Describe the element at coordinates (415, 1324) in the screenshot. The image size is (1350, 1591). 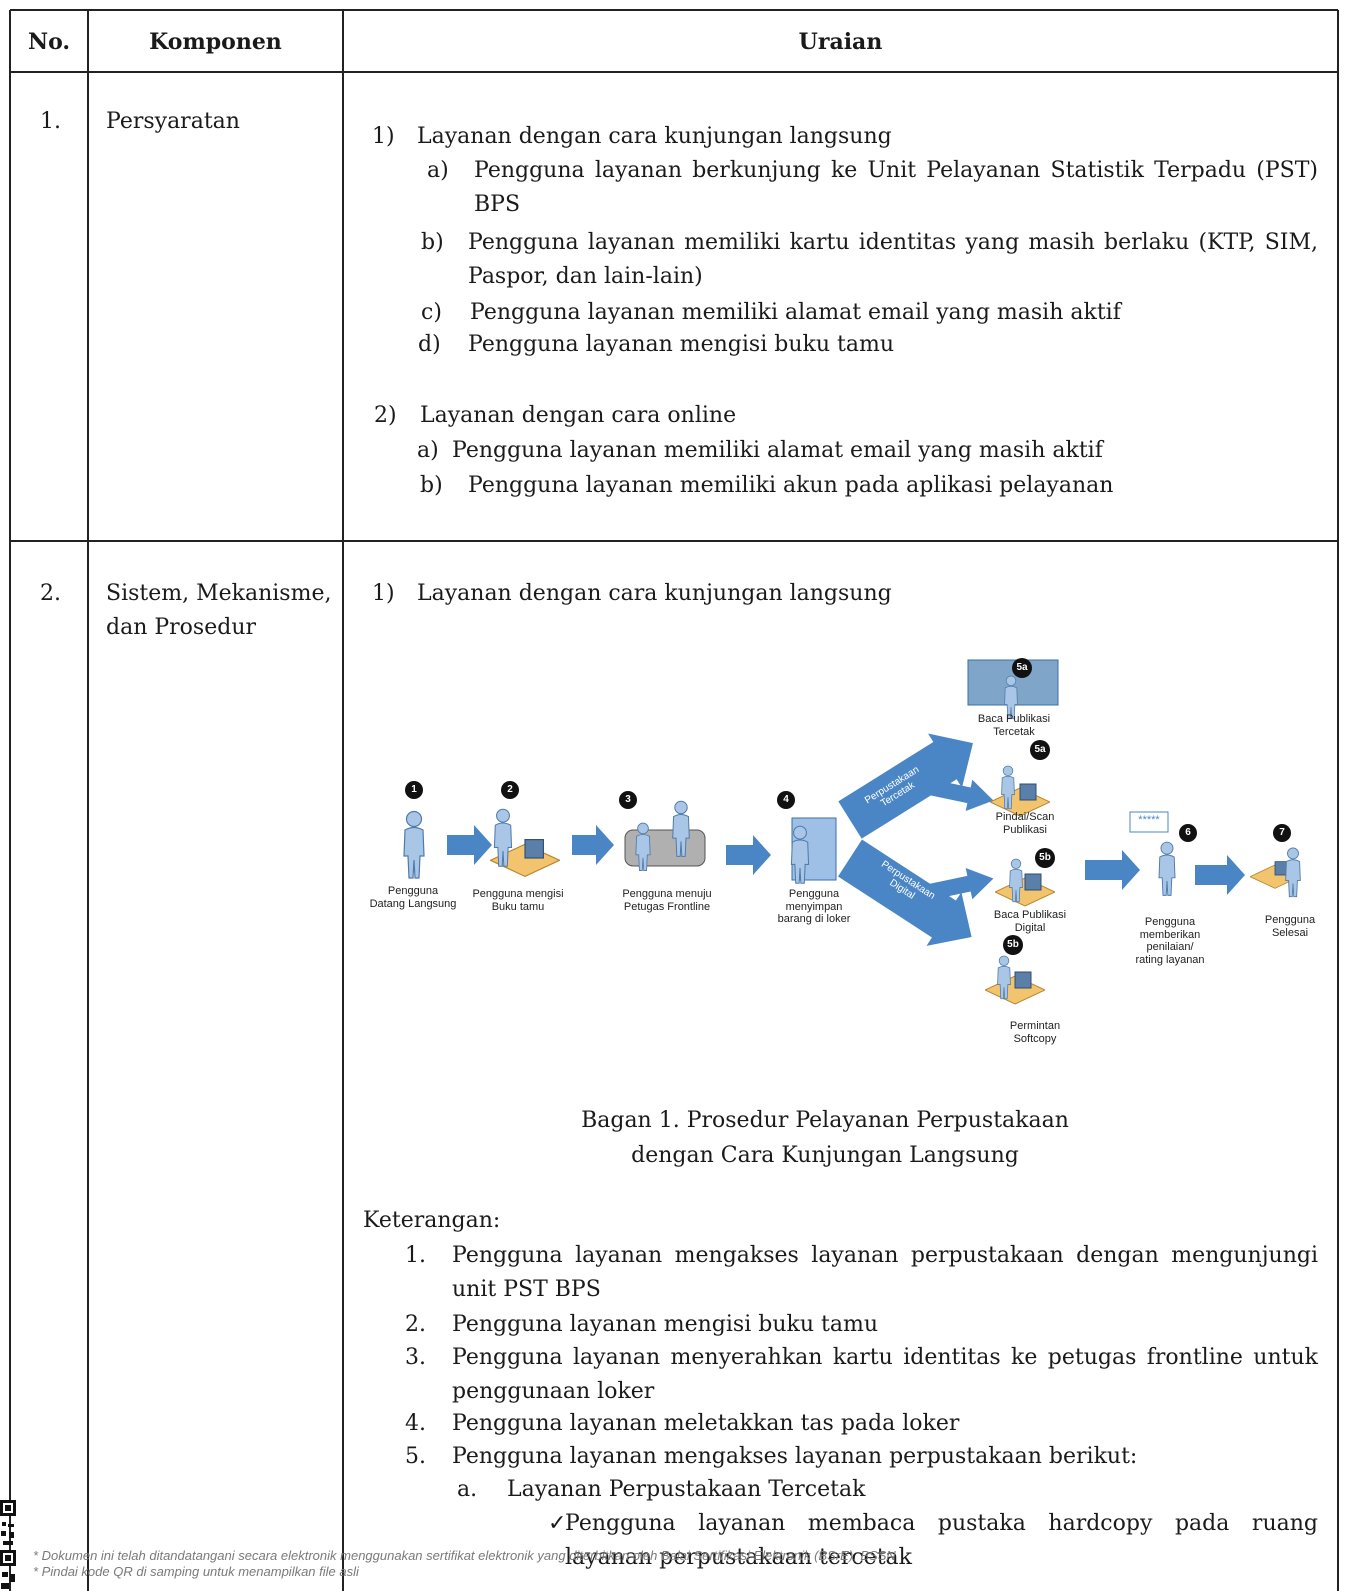
I see `list-marker: 2.` at that location.